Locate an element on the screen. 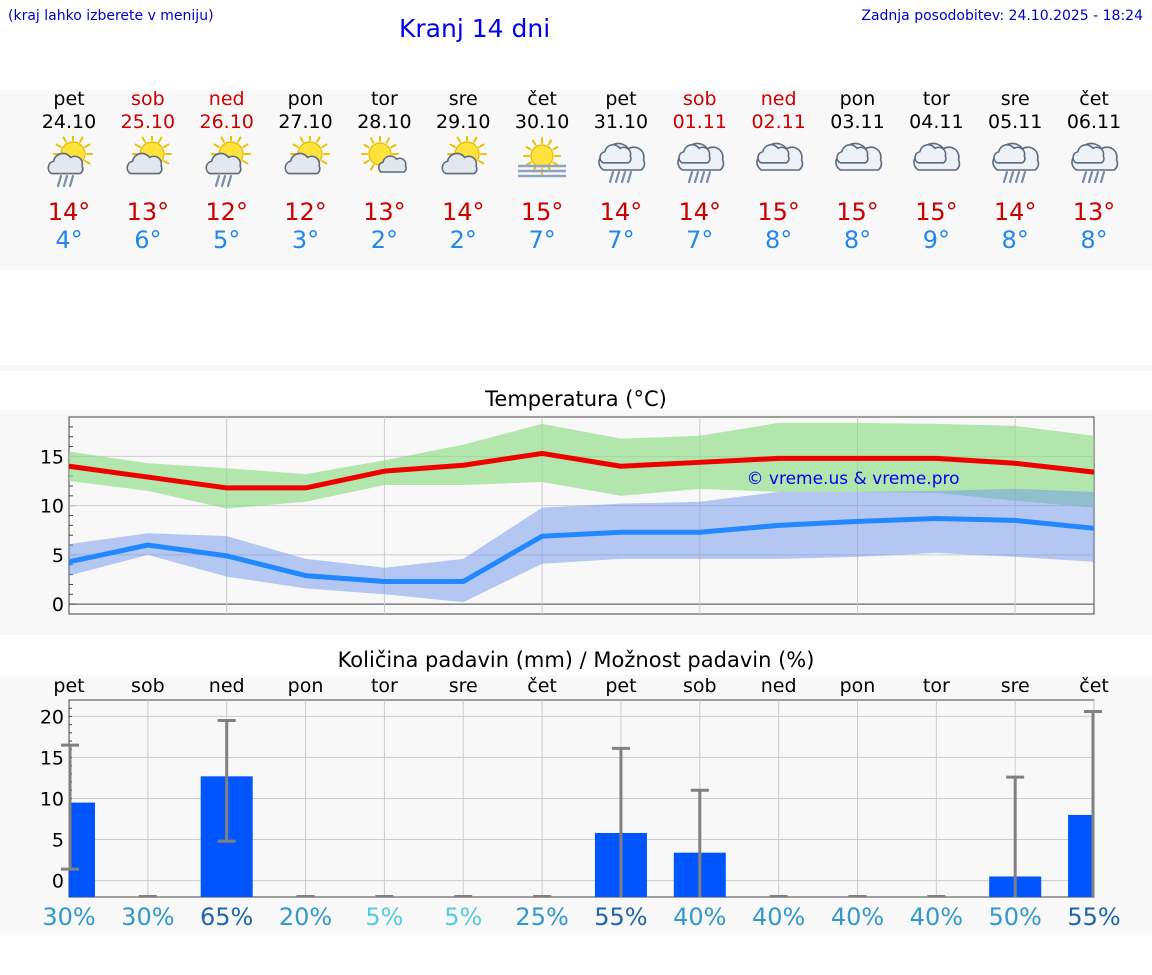 This screenshot has width=1152, height=975. min-temp: 3° is located at coordinates (305, 240).